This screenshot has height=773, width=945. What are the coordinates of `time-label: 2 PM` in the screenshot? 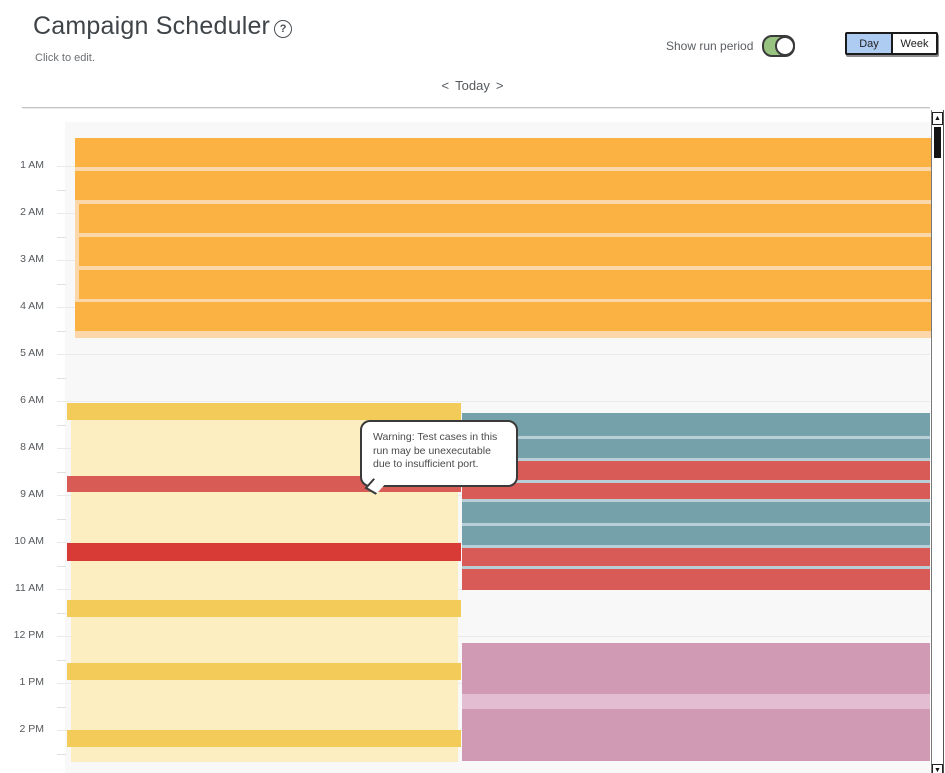 It's located at (31, 729).